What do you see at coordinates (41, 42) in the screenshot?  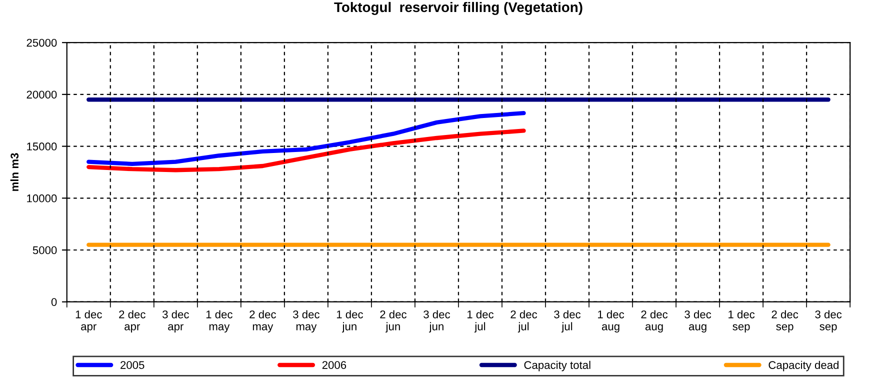 I see `y-tick-label: 25000` at bounding box center [41, 42].